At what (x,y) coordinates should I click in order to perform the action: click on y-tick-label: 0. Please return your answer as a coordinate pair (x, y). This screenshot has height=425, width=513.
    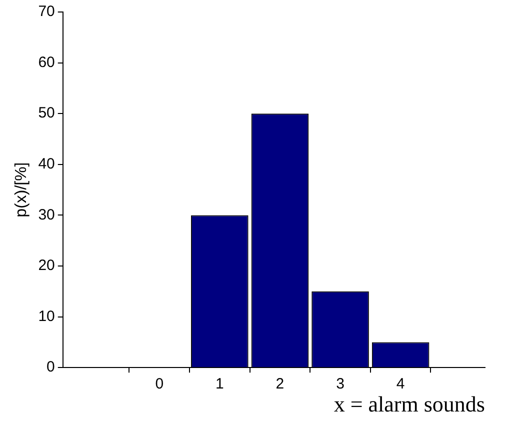
    Looking at the image, I should click on (50, 367).